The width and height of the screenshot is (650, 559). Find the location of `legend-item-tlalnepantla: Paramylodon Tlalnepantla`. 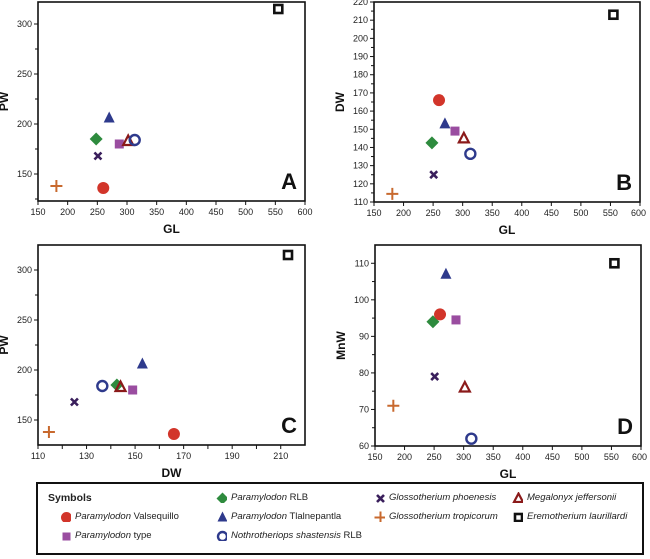

legend-item-tlalnepantla: Paramylodon Tlalnepantla is located at coordinates (278, 516).